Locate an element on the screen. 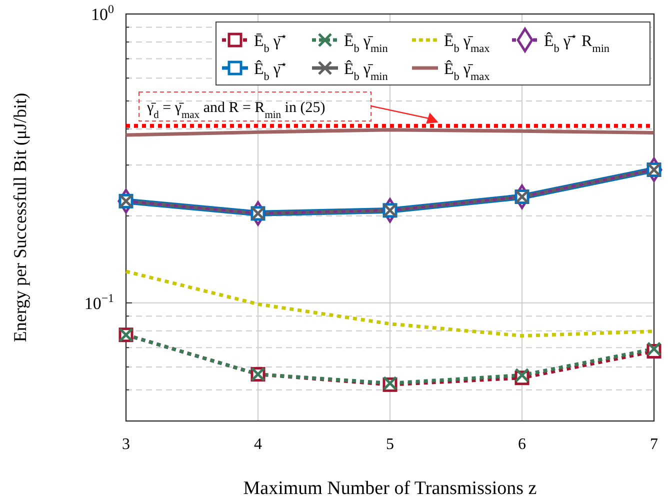 Image resolution: width=668 pixels, height=504 pixels. annotation: γ̄$_{d}$ = γ̄$_{max}$ and R = R$_{min}$ in (25) is located at coordinates (236, 110).